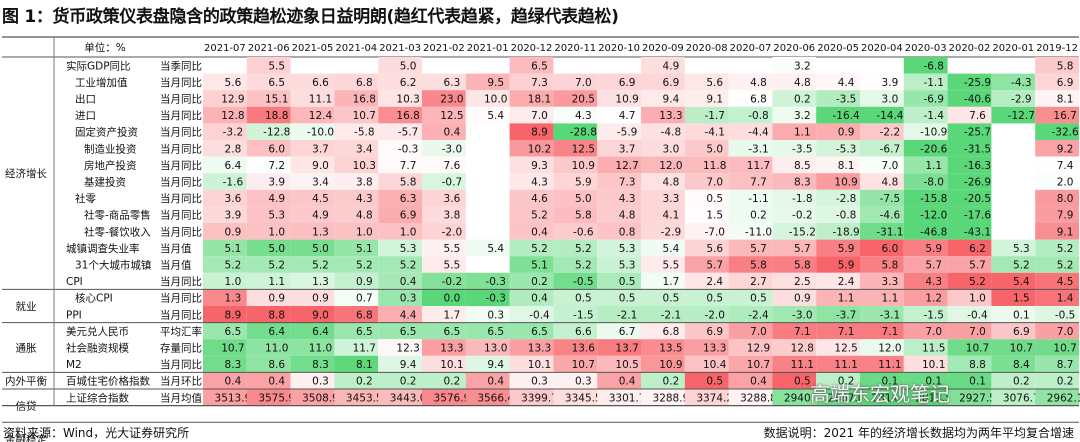  Describe the element at coordinates (933, 349) in the screenshot. I see `cell-value: 11.5` at that location.